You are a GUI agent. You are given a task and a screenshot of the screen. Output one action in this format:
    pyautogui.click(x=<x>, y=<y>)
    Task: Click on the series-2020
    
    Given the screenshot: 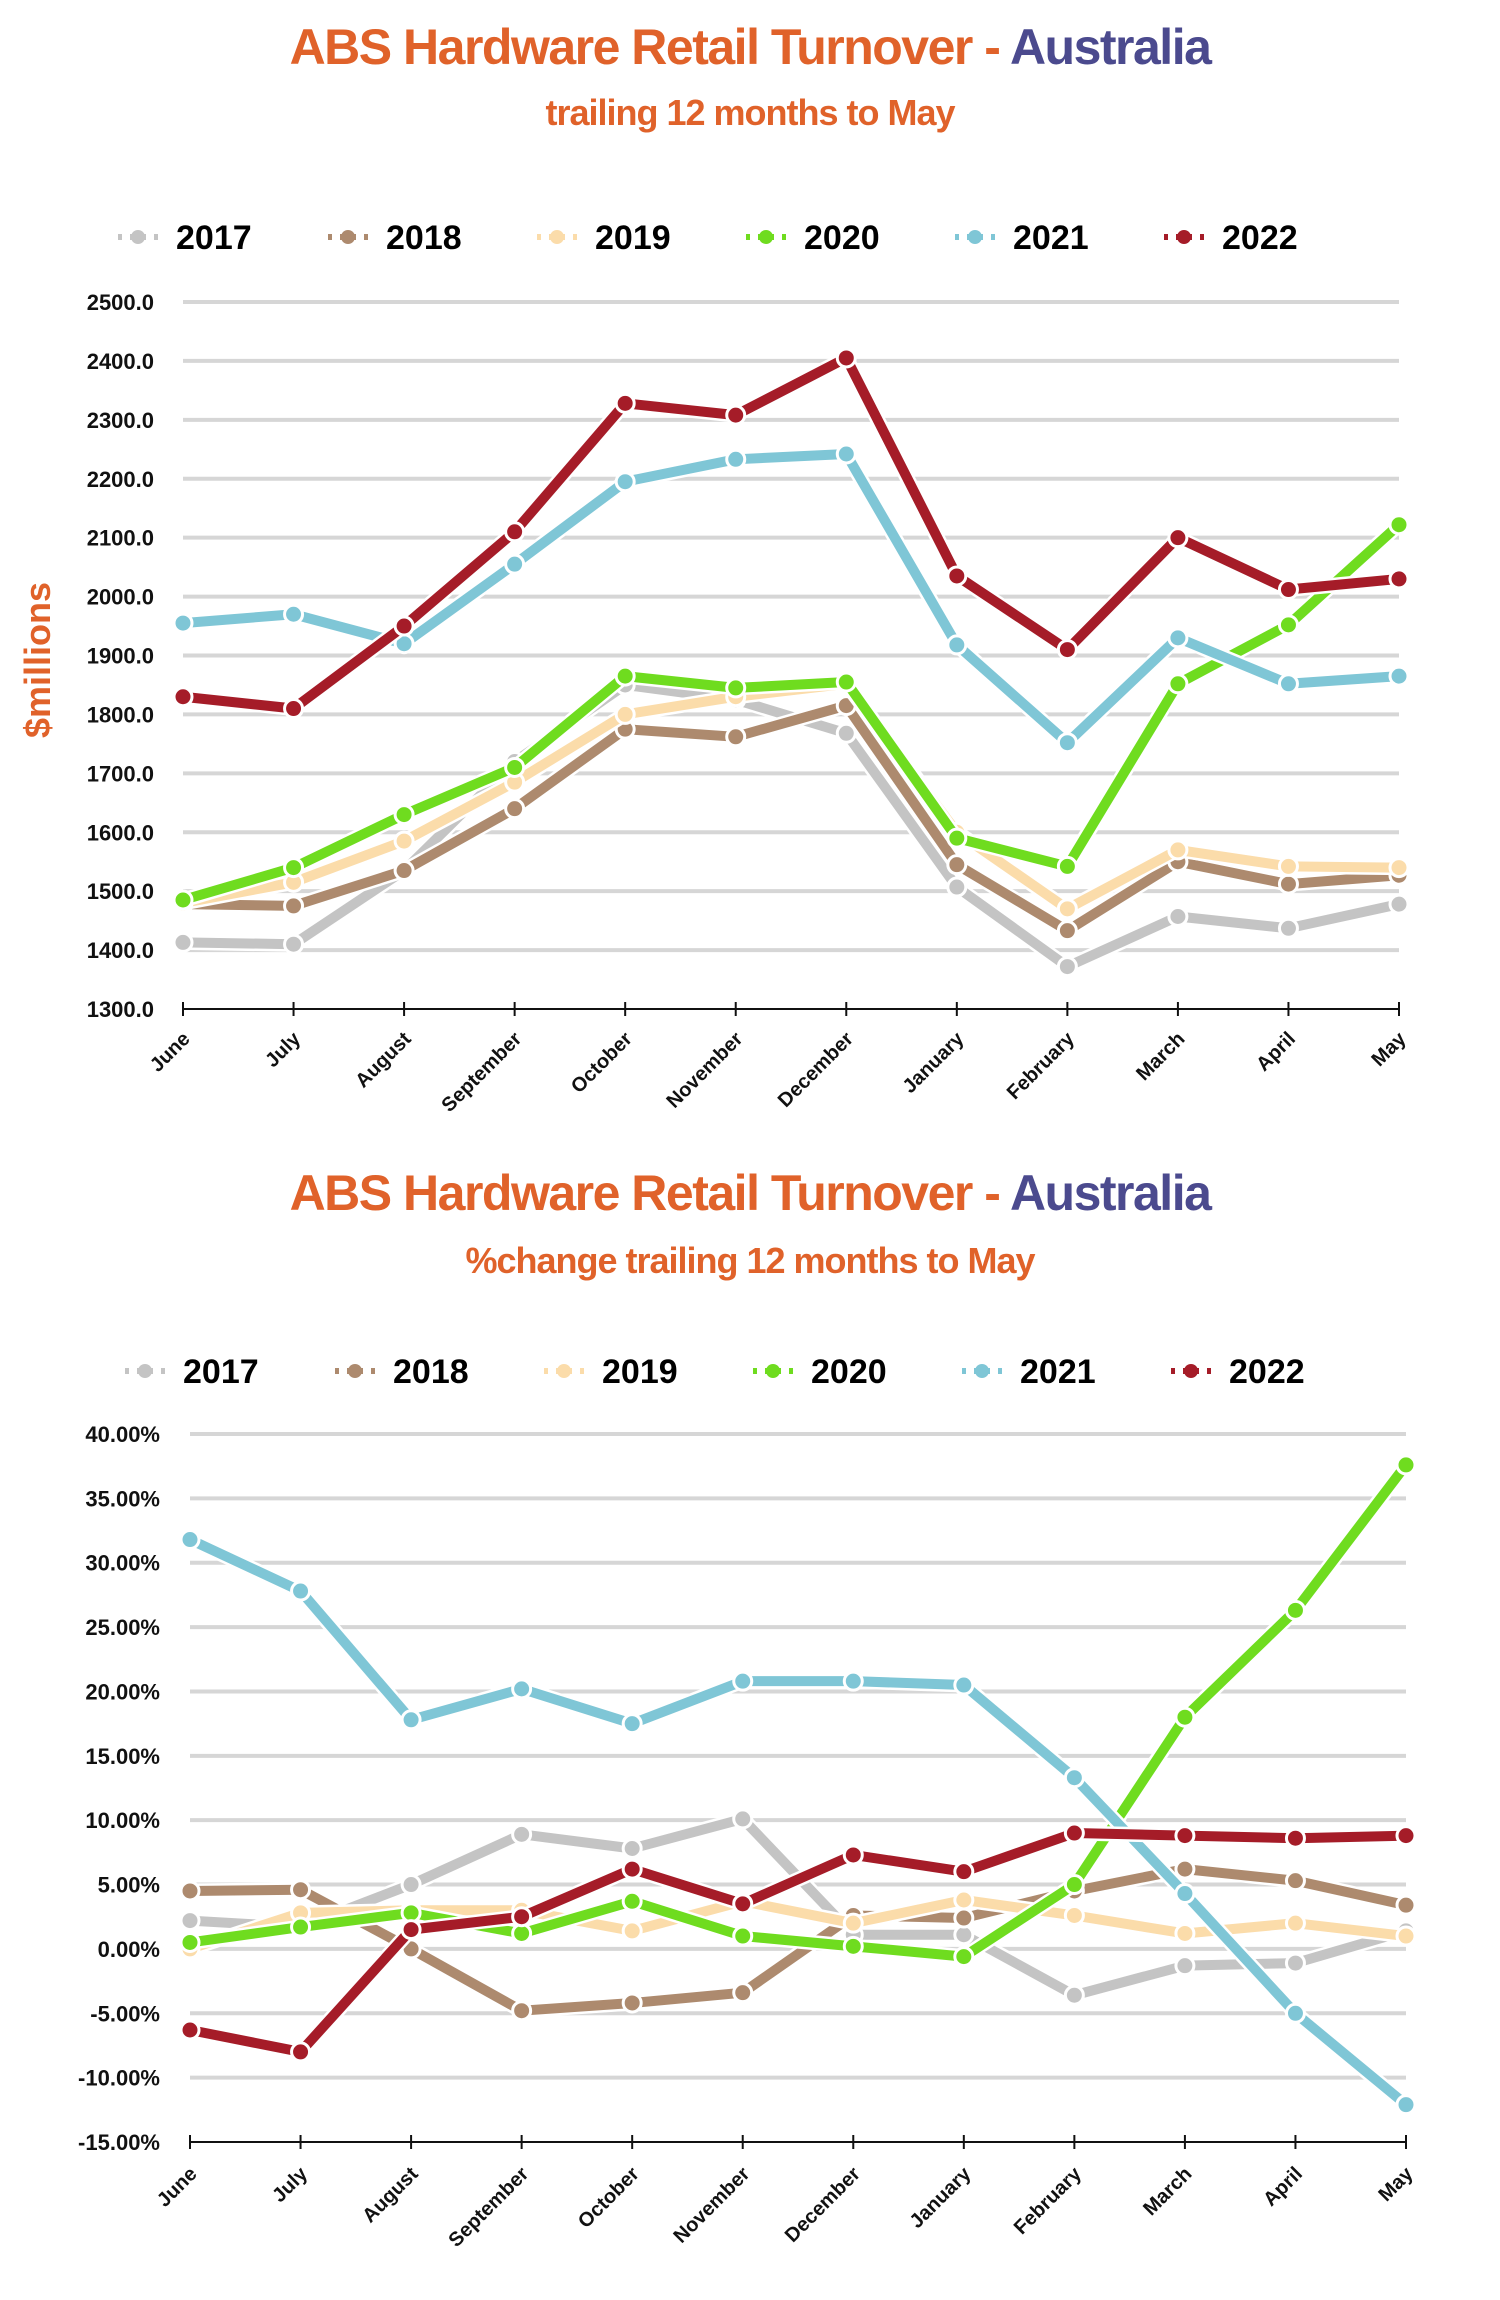 What is the action you would take?
    pyautogui.click(x=791, y=712)
    